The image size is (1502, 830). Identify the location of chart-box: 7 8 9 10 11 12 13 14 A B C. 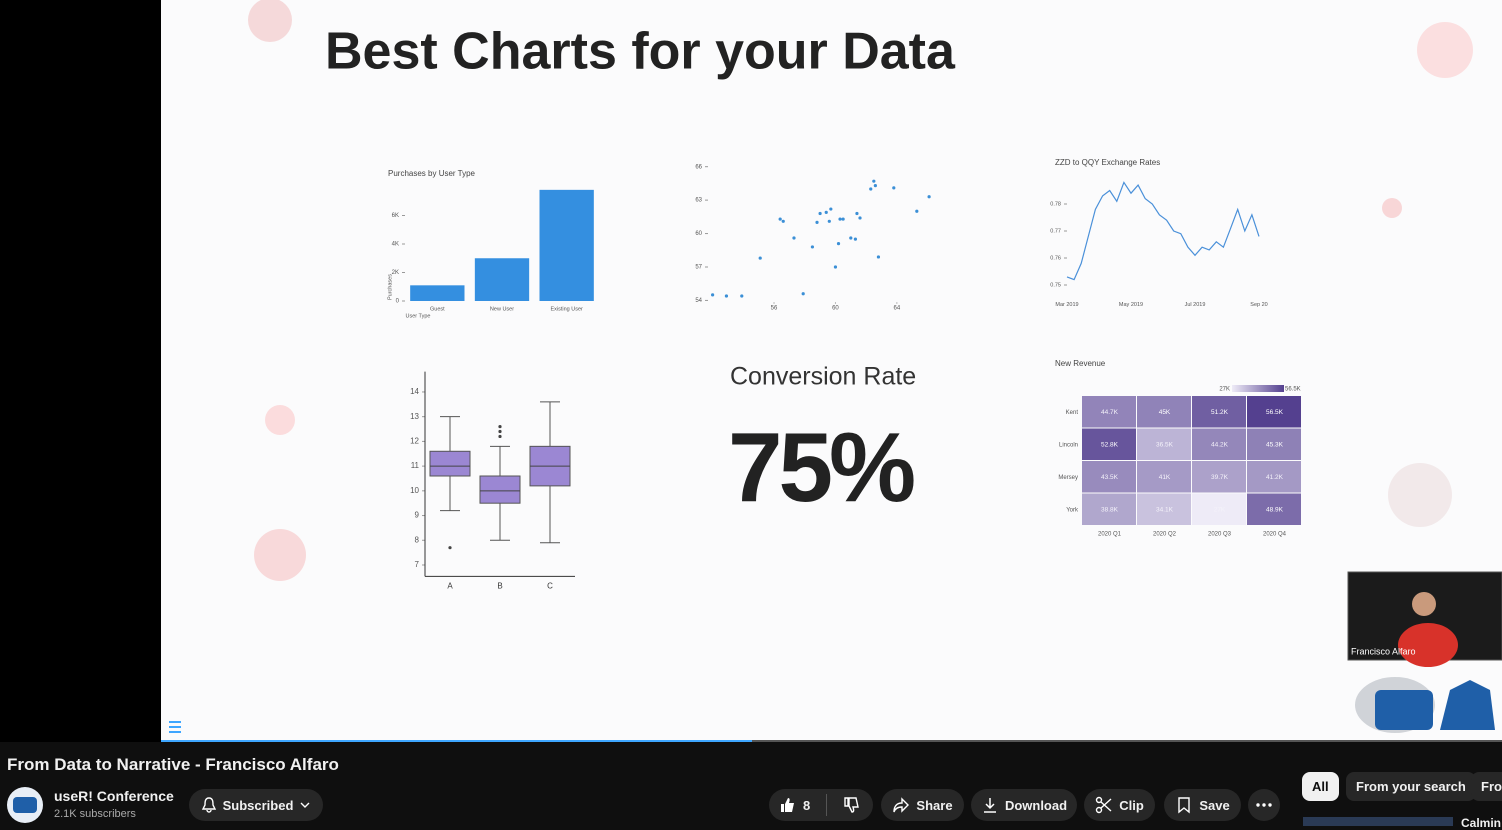
(492, 481).